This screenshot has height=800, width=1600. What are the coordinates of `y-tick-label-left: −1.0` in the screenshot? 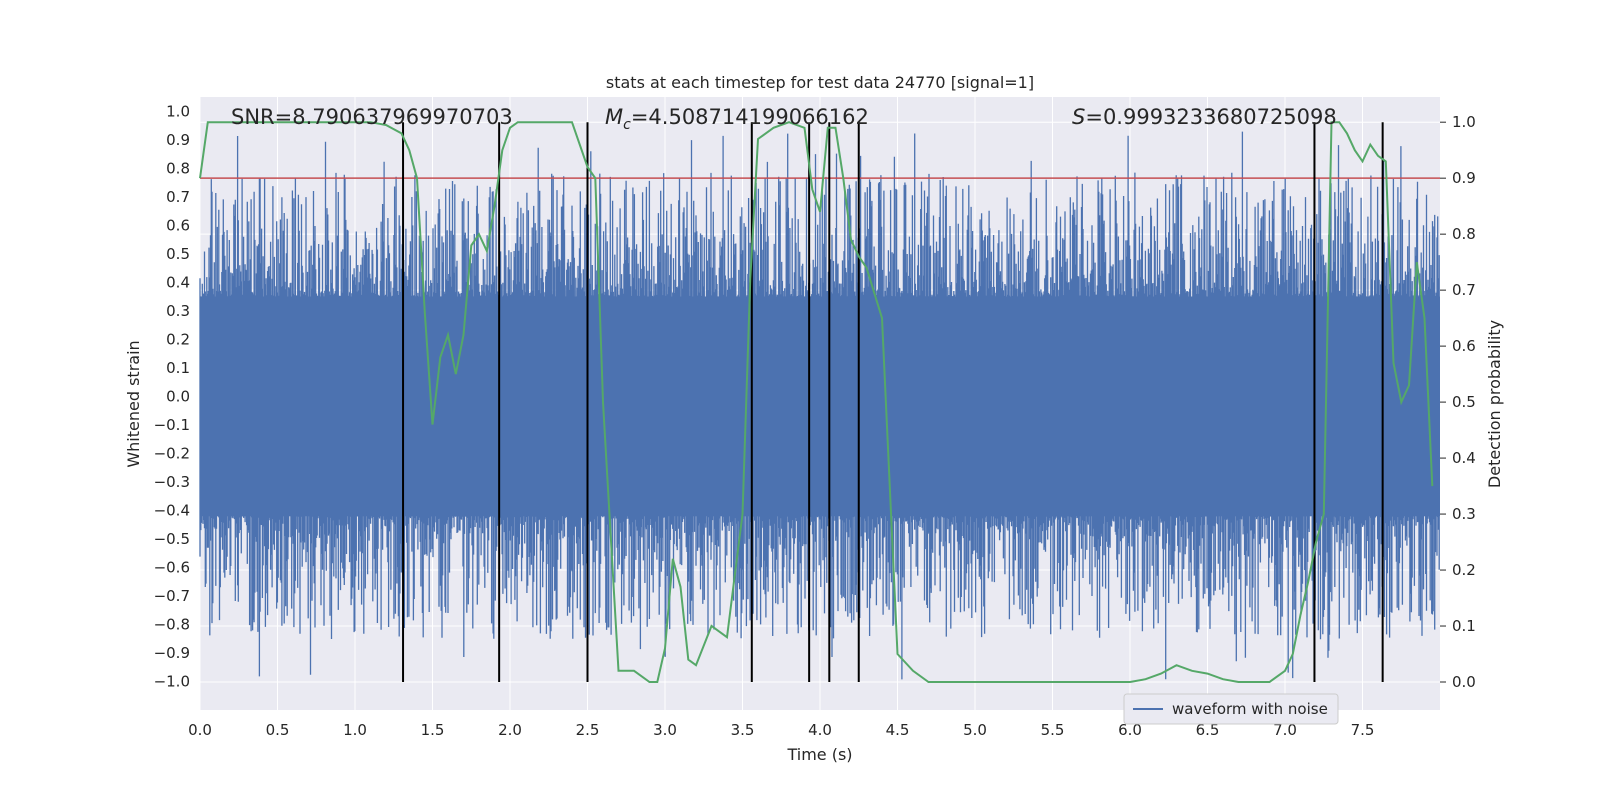 It's located at (172, 681).